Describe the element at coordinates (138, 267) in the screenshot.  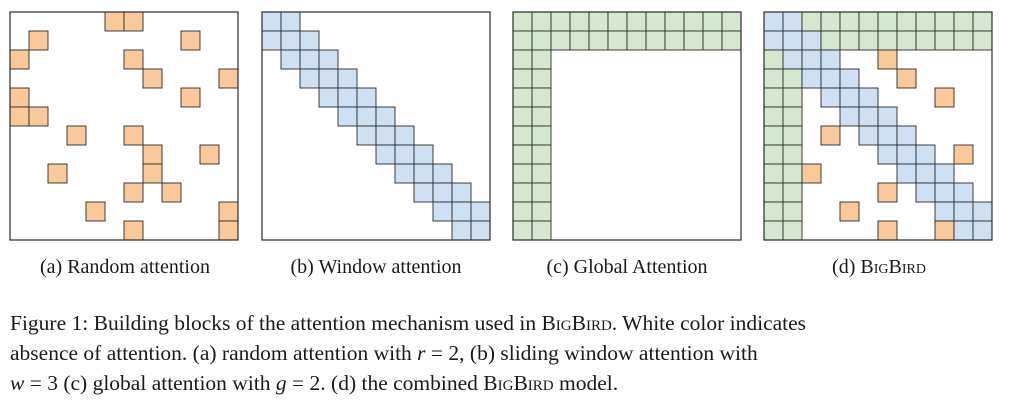
I see `random-attention-label-name: Random attention` at that location.